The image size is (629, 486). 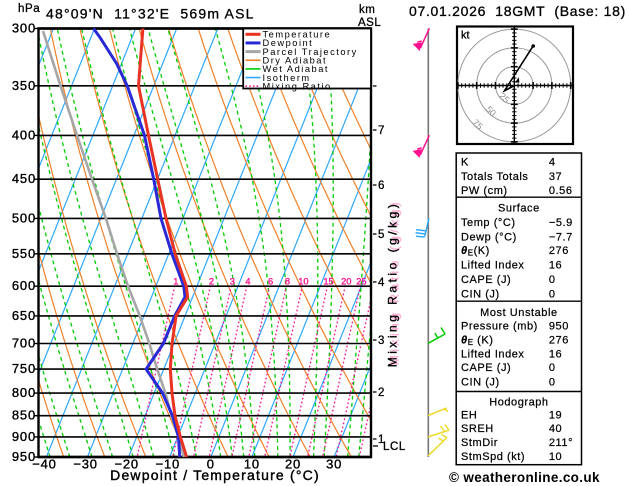 I want to click on svg-text: 07.01.2026 18GMT (Base: 18), so click(x=517, y=11).